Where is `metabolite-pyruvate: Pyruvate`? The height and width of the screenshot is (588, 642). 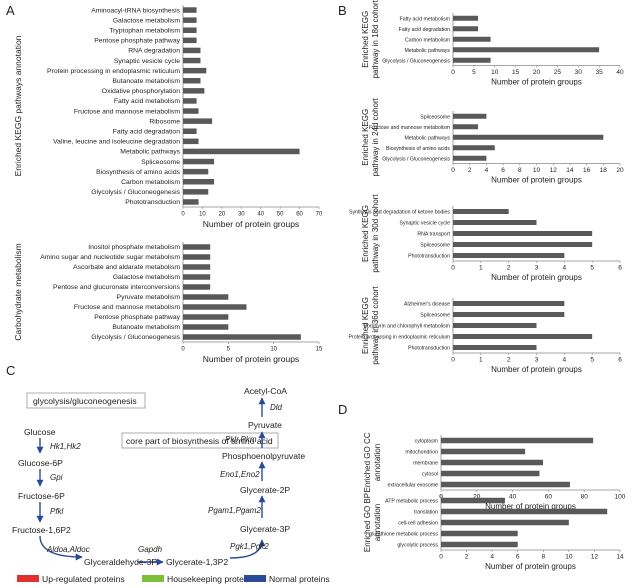 metabolite-pyruvate: Pyruvate is located at coordinates (265, 425).